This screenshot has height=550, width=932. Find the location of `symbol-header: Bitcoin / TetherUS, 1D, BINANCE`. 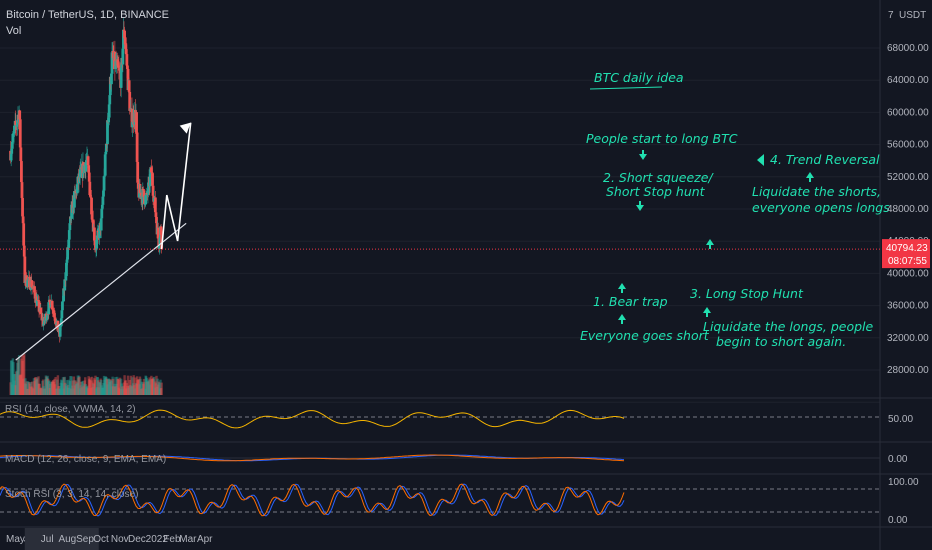

symbol-header: Bitcoin / TetherUS, 1D, BINANCE is located at coordinates (88, 15).